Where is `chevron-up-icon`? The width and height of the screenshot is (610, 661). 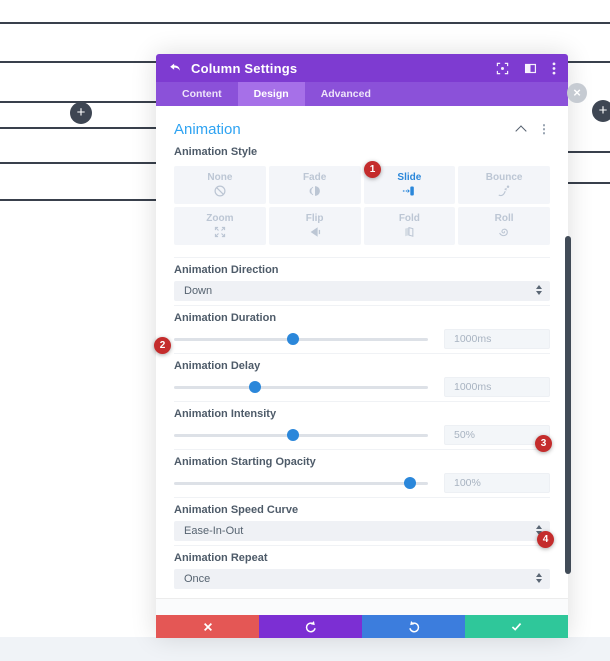
chevron-up-icon is located at coordinates (521, 130).